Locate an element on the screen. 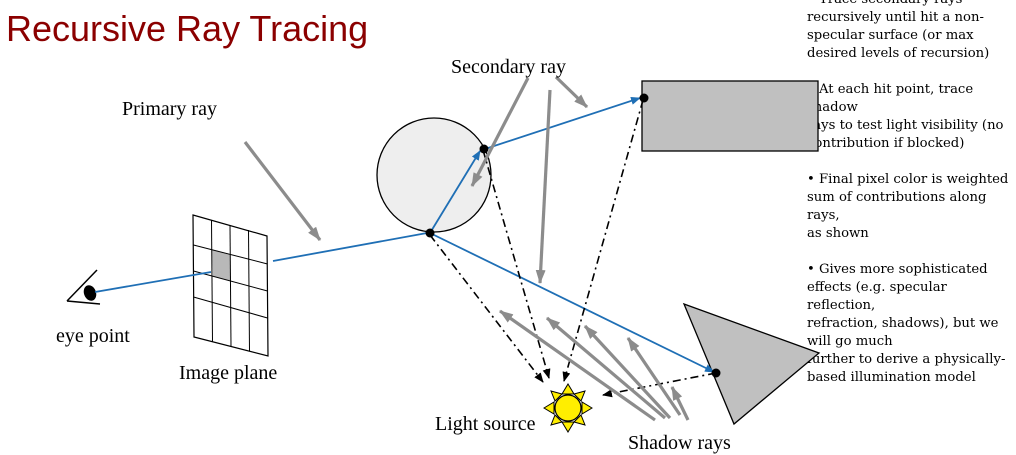 Image resolution: width=1016 pixels, height=455 pixels. bullet-4-line-2: effects (e.g. specular reflection, is located at coordinates (877, 296).